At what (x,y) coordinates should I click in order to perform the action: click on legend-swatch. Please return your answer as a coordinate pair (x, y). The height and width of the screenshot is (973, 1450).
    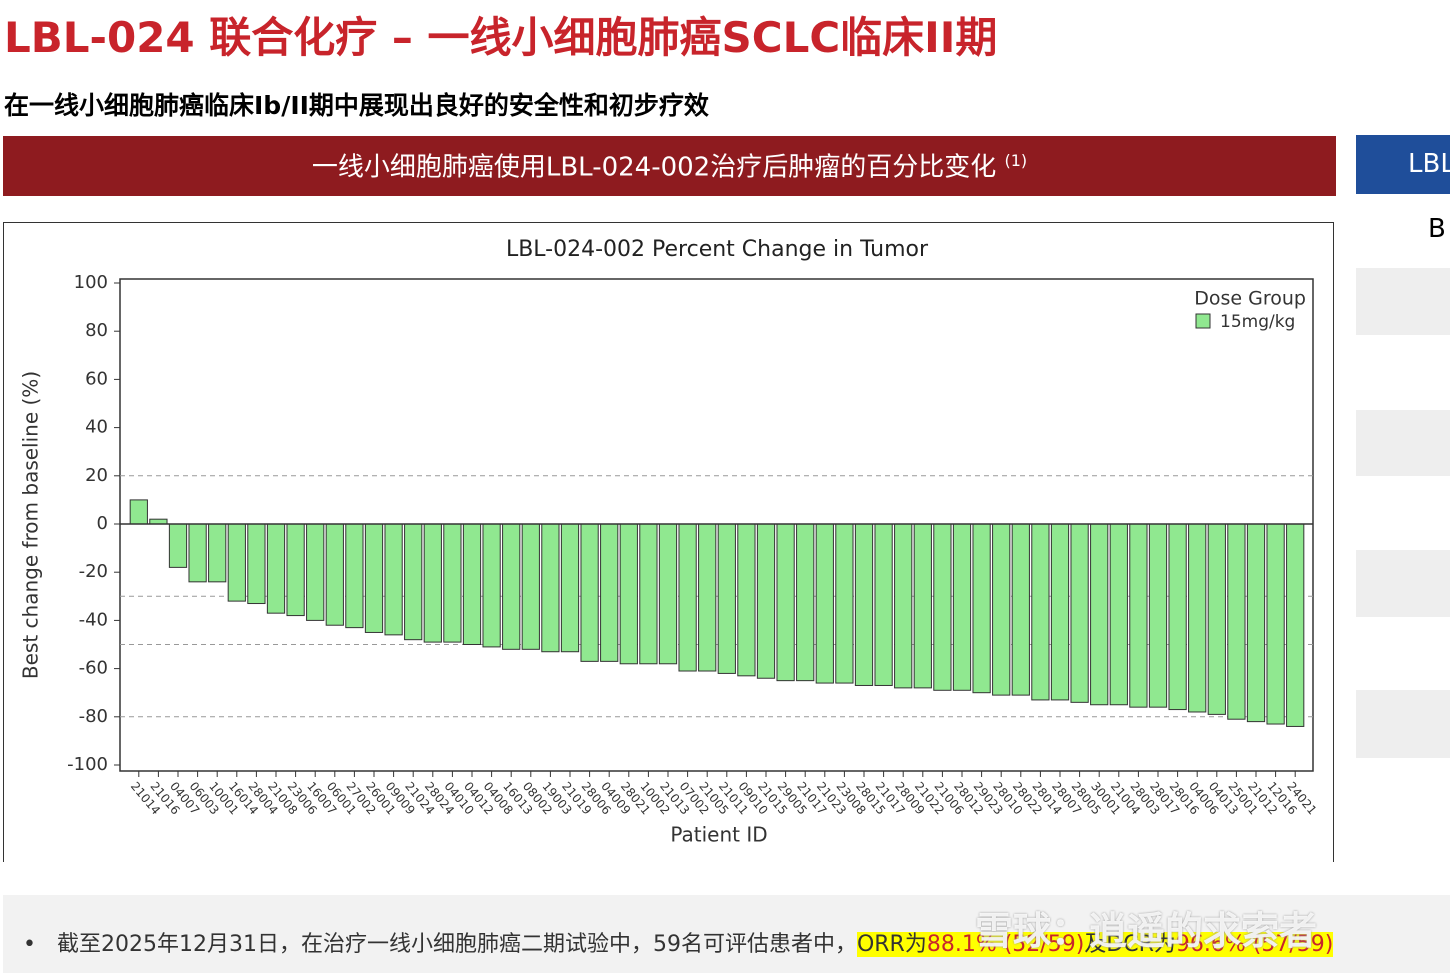
    Looking at the image, I should click on (1203, 321).